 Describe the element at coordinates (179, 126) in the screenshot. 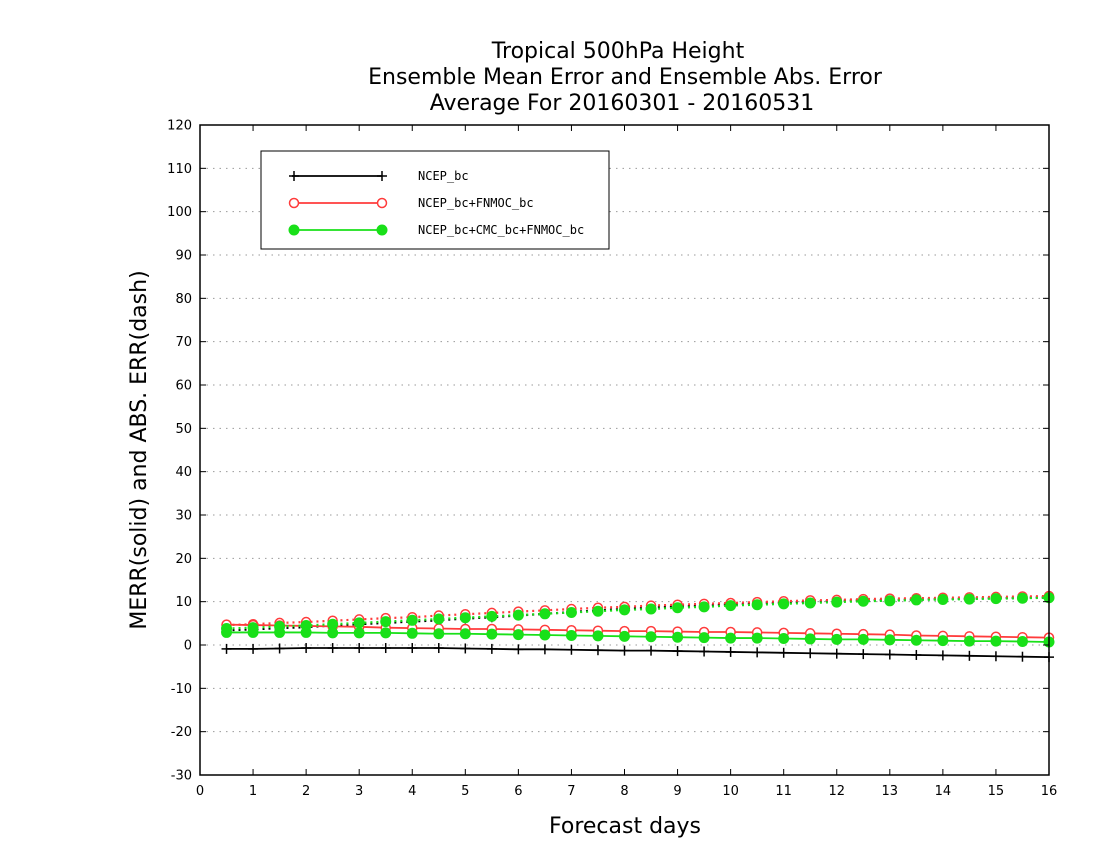

I see `y-tick-label: 120` at that location.